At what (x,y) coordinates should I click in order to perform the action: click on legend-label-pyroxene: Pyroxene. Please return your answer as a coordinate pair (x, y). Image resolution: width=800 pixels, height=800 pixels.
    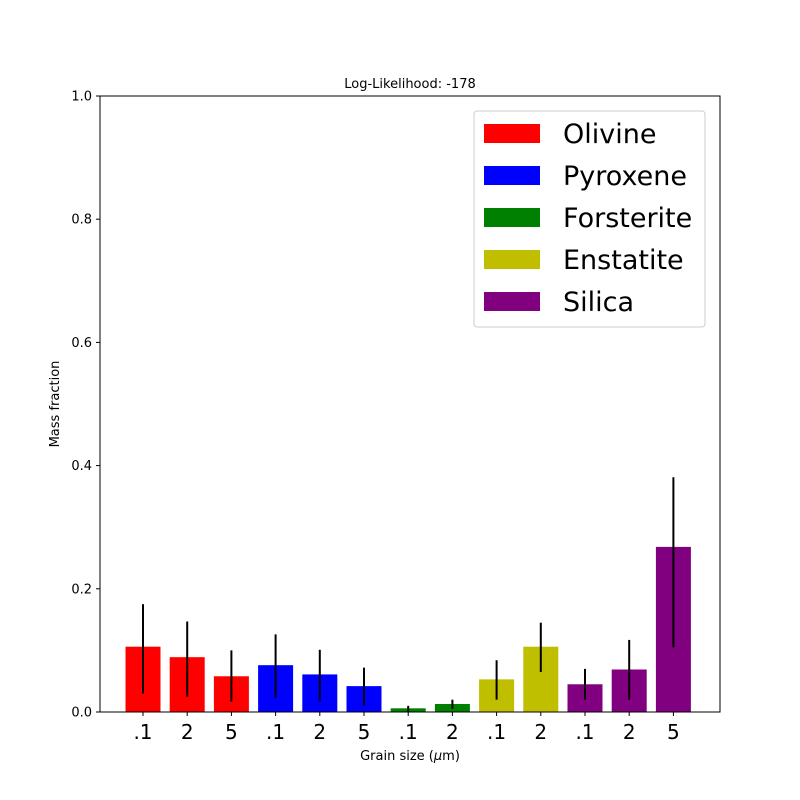
    Looking at the image, I should click on (625, 176).